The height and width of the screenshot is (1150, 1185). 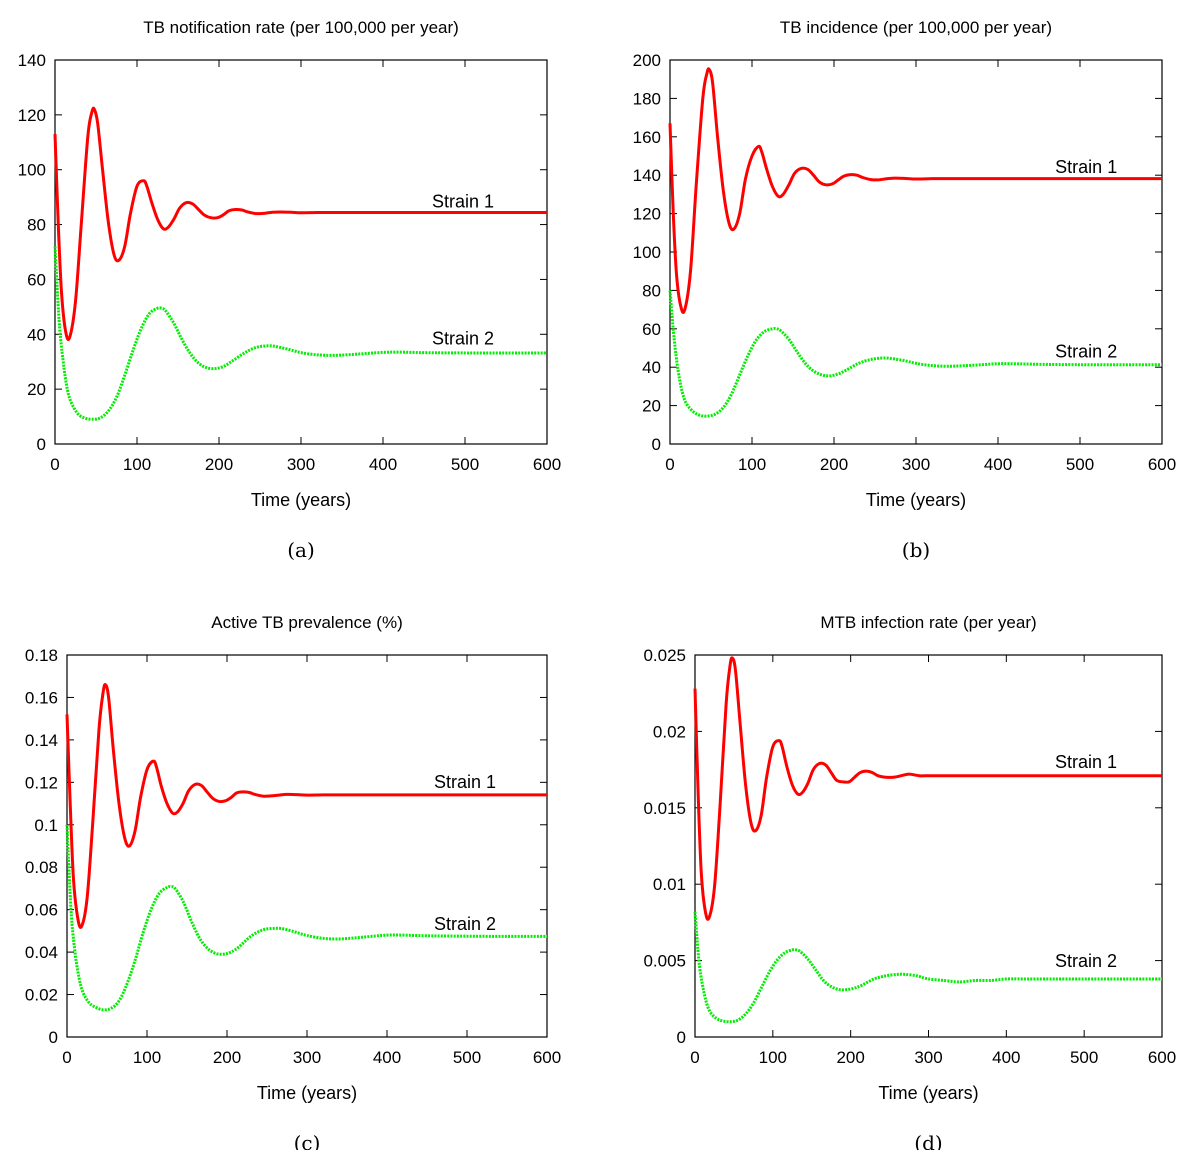 I want to click on y-tick-label: 0.14, so click(x=41, y=740).